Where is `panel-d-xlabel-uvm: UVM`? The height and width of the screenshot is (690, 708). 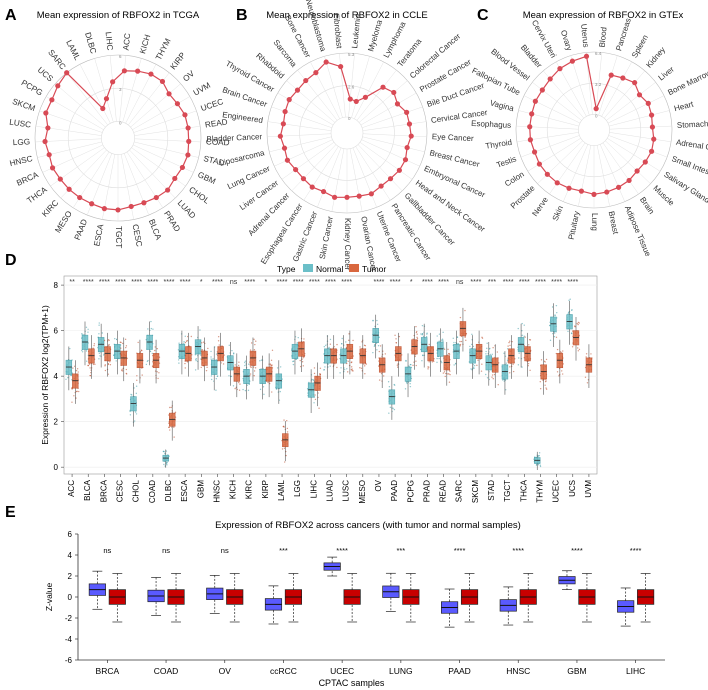
panel-d-xlabel-uvm: UVM is located at coordinates (588, 489).